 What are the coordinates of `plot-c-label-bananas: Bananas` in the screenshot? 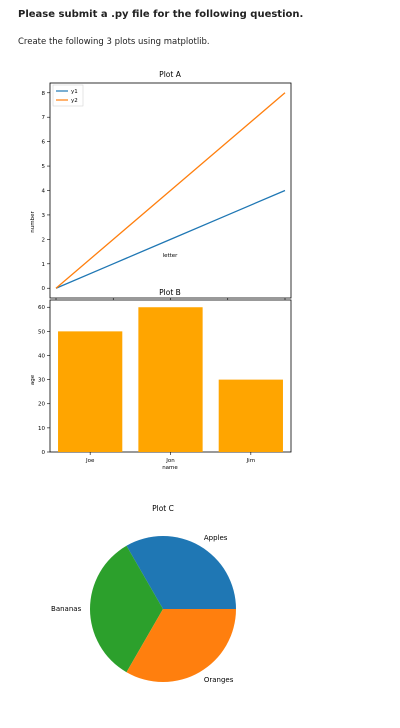 It's located at (66, 609).